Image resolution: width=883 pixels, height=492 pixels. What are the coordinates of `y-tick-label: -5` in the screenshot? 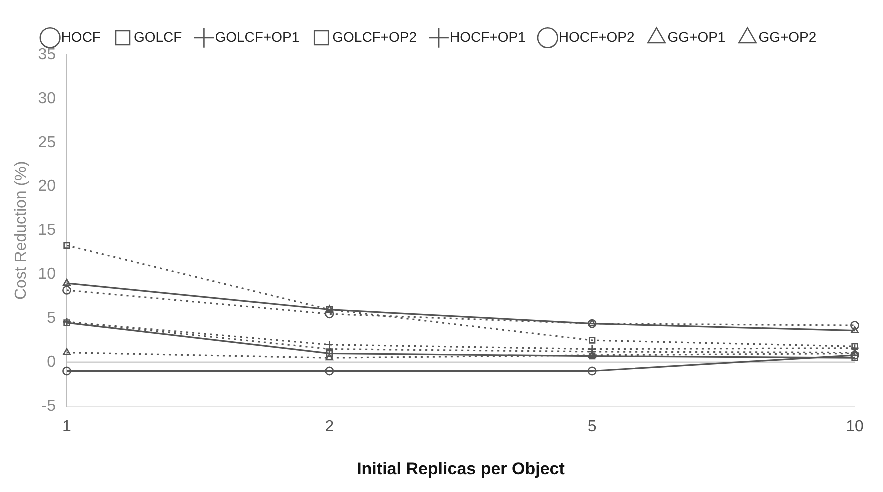 It's located at (49, 406).